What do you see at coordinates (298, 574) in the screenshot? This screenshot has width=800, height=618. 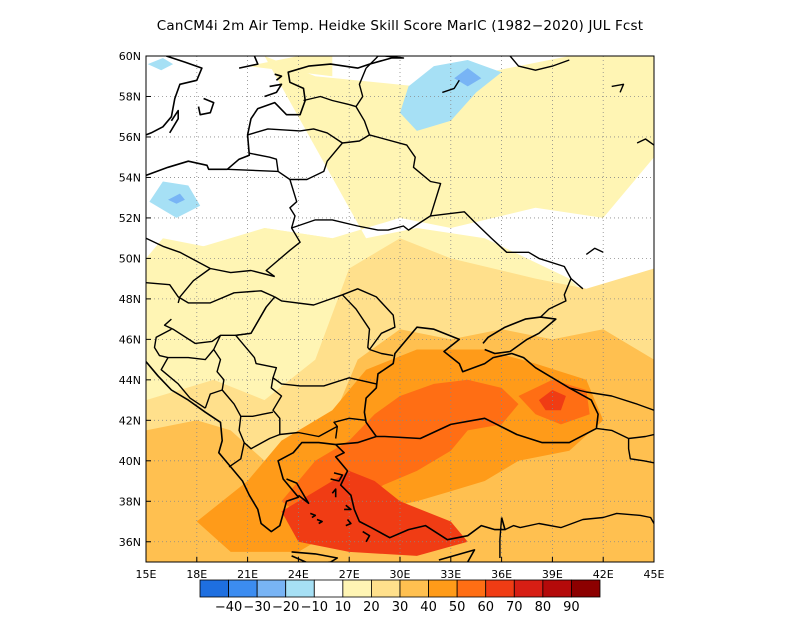 I see `lon-tick-label-3: 24E` at bounding box center [298, 574].